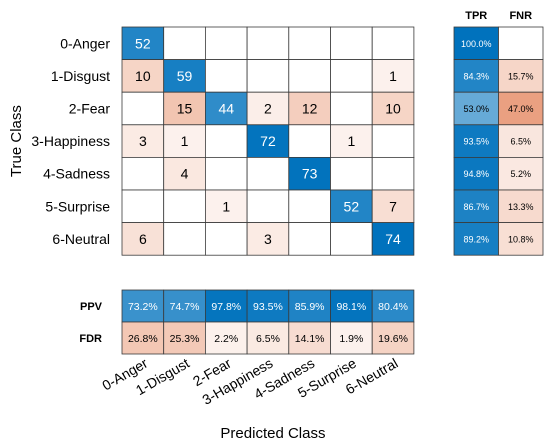 Image resolution: width=550 pixels, height=446 pixels. Describe the element at coordinates (81, 239) in the screenshot. I see `row-tick-label: 6-Neutral` at that location.